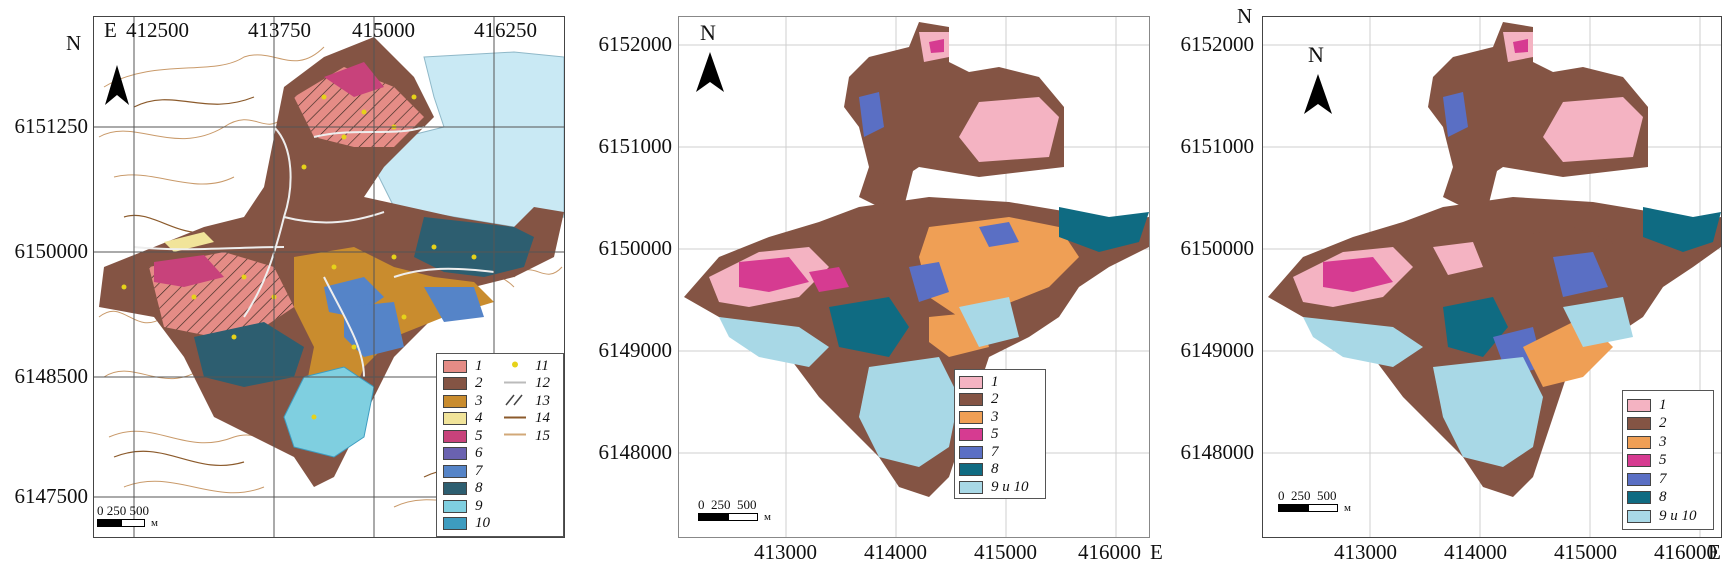 Image resolution: width=1728 pixels, height=572 pixels. What do you see at coordinates (542, 418) in the screenshot?
I see `legend-label: 14` at bounding box center [542, 418].